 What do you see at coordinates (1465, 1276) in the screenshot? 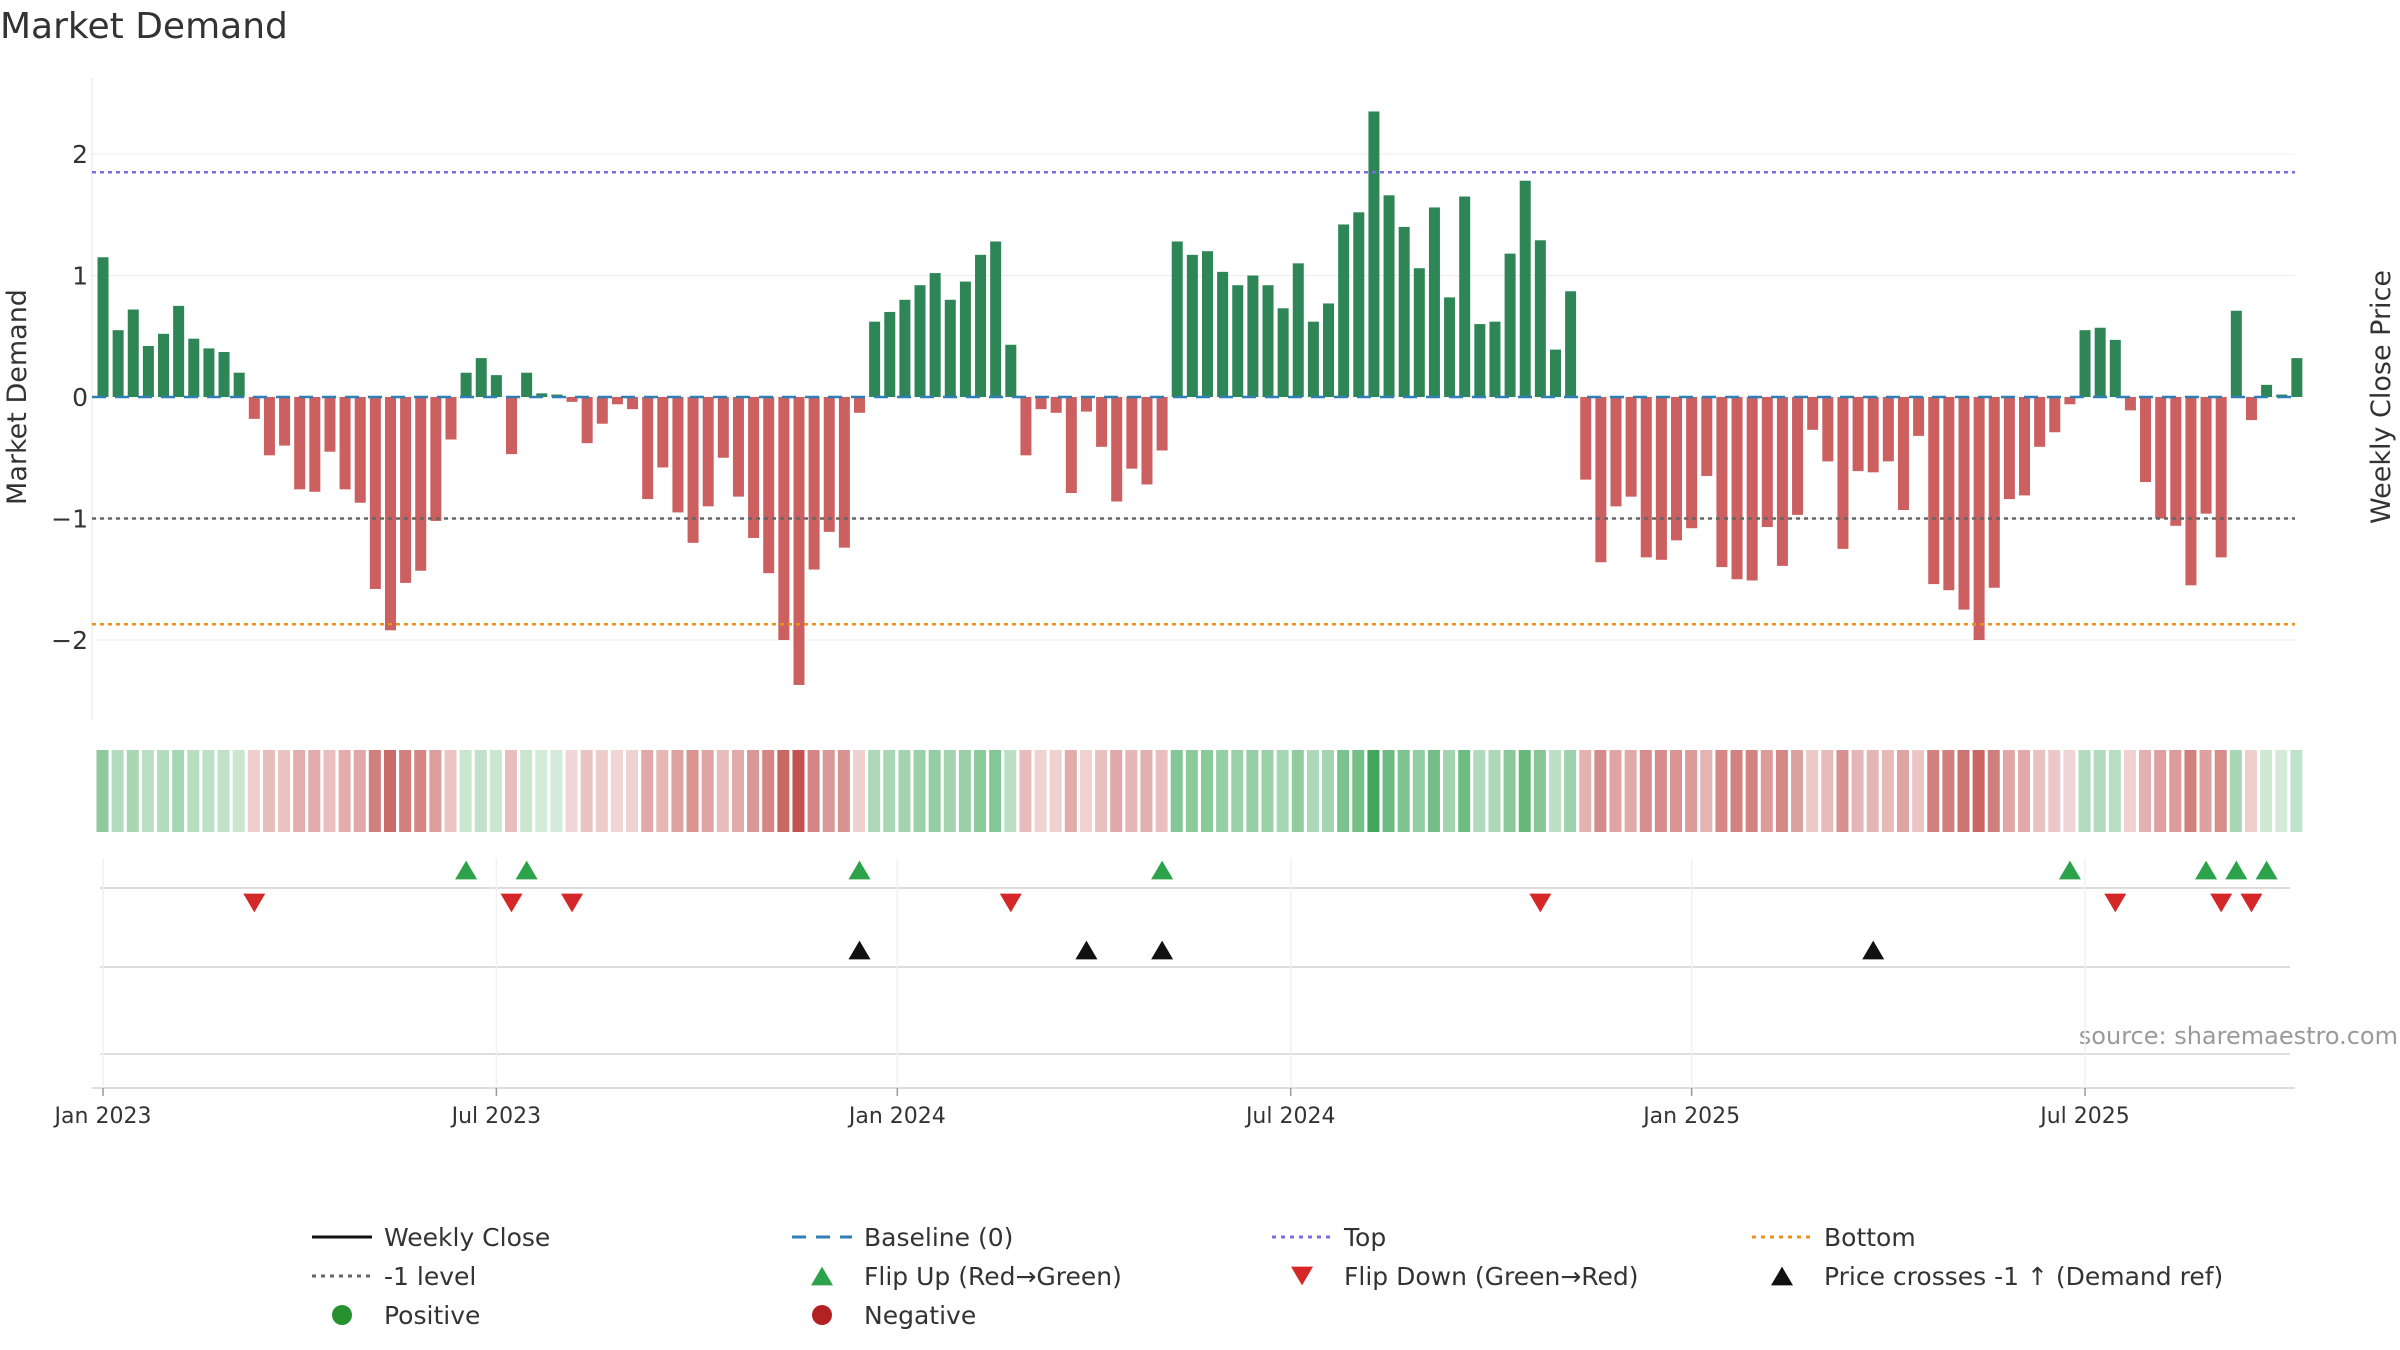
I see `legend-item: Flip Down (Green→Red)` at bounding box center [1465, 1276].